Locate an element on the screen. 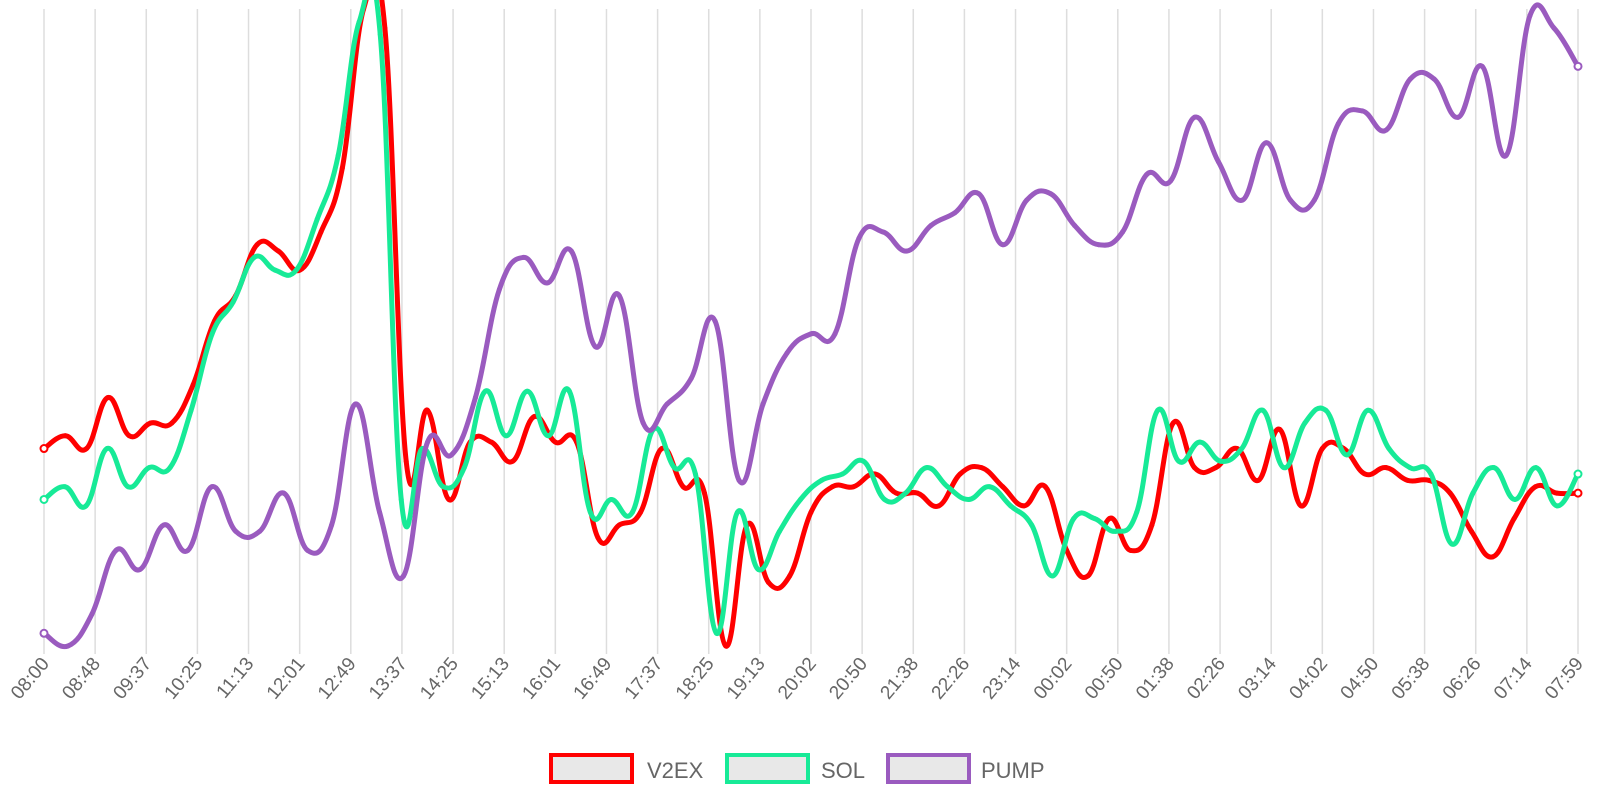 The width and height of the screenshot is (1600, 800). legend-swatch-v2ex is located at coordinates (591, 768).